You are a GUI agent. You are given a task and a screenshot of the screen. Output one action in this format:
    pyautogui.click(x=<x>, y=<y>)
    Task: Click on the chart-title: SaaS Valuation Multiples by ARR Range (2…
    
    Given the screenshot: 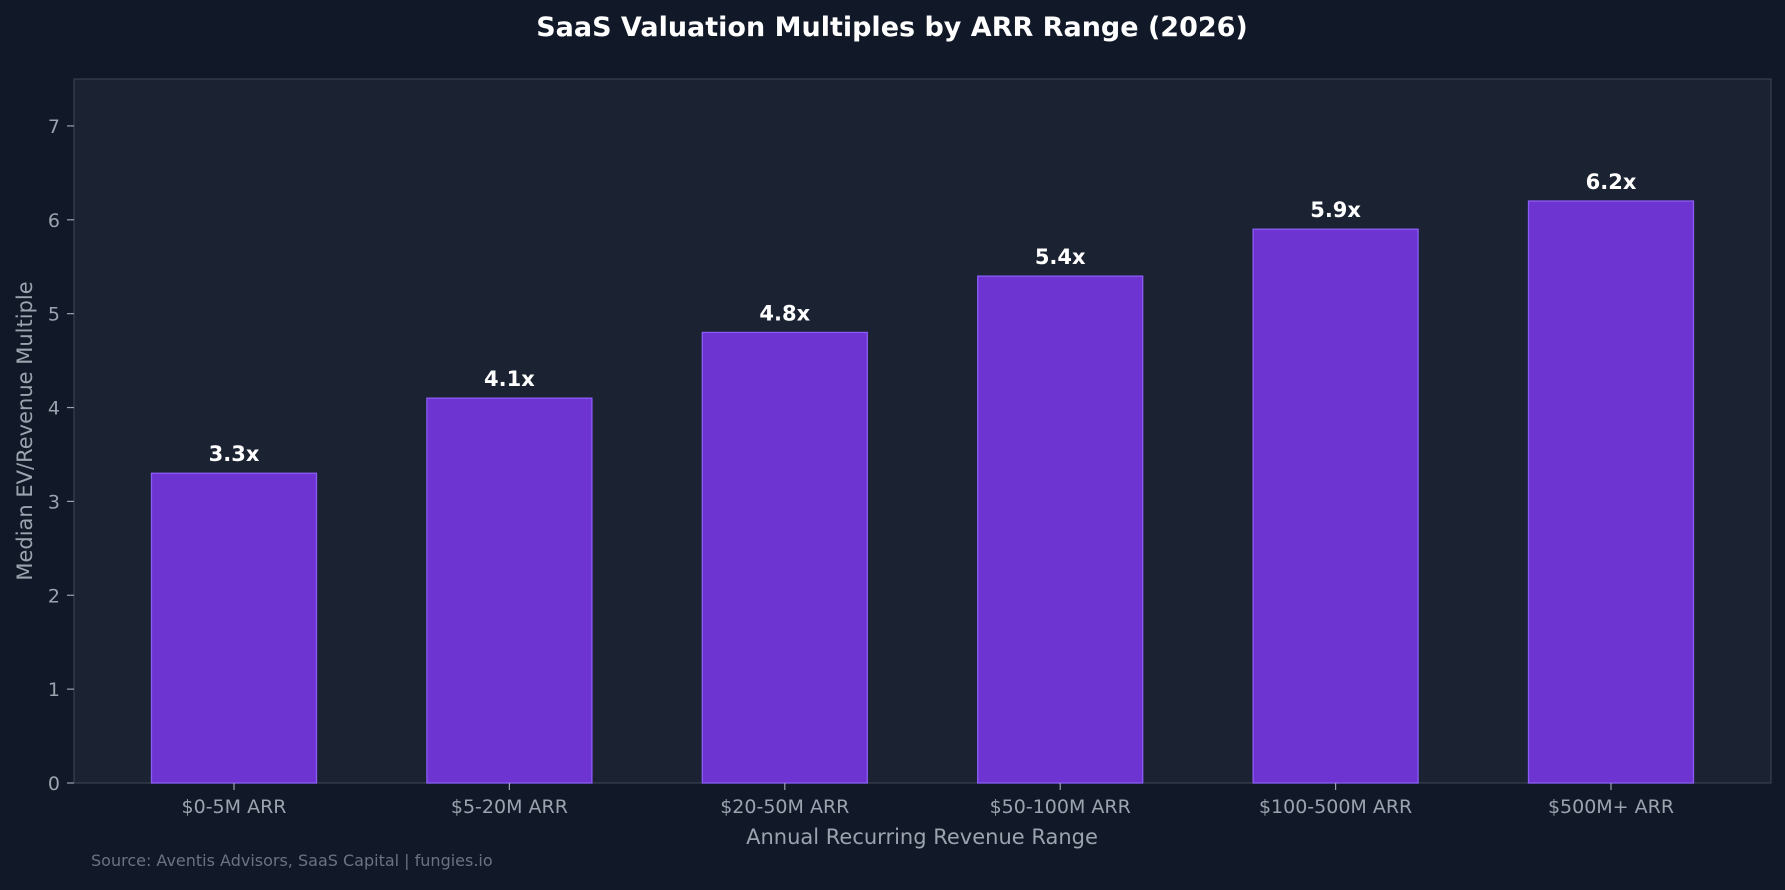 What is the action you would take?
    pyautogui.click(x=892, y=27)
    